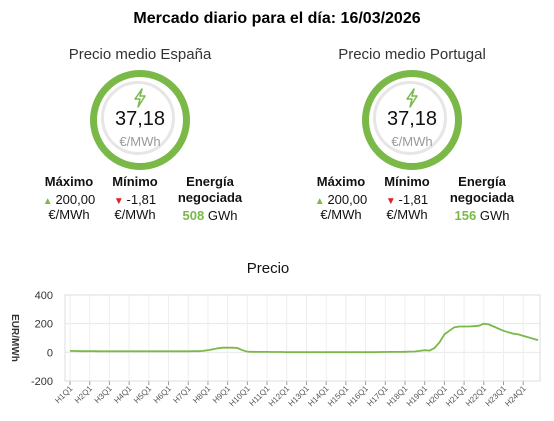  Describe the element at coordinates (140, 54) in the screenshot. I see `panel-title: Precio medio España` at that location.